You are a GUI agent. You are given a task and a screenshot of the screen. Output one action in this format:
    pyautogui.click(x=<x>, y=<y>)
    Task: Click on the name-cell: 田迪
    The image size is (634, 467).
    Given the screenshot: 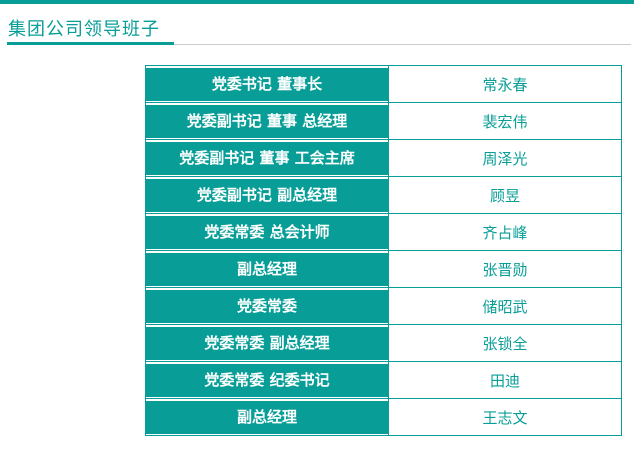 What is the action you would take?
    pyautogui.click(x=505, y=380)
    